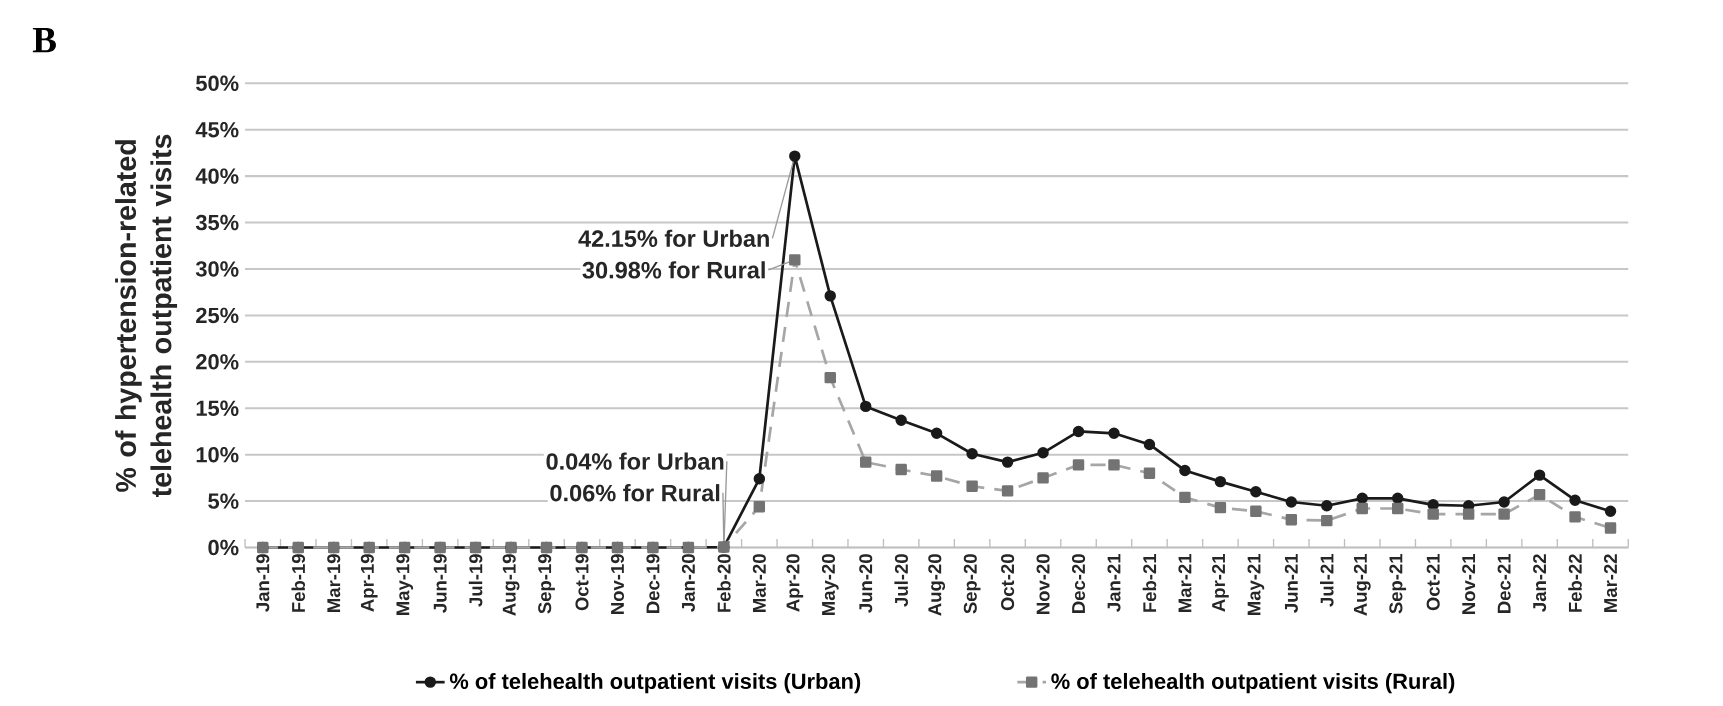  What do you see at coordinates (223, 501) in the screenshot?
I see `y-tick-label: 5%` at bounding box center [223, 501].